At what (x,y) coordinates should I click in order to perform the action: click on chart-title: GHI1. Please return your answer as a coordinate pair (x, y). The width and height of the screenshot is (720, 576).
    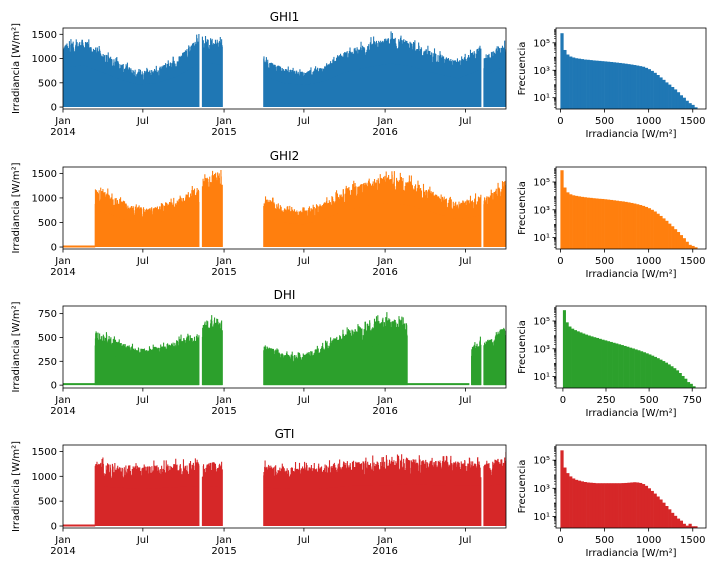
    Looking at the image, I should click on (285, 17).